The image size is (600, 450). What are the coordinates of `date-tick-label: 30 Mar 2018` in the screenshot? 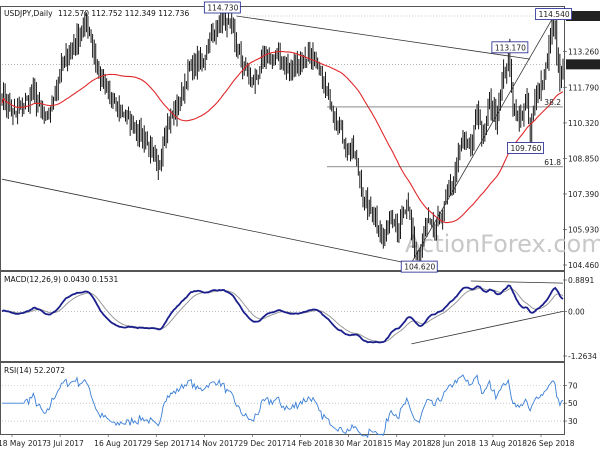 It's located at (359, 443).